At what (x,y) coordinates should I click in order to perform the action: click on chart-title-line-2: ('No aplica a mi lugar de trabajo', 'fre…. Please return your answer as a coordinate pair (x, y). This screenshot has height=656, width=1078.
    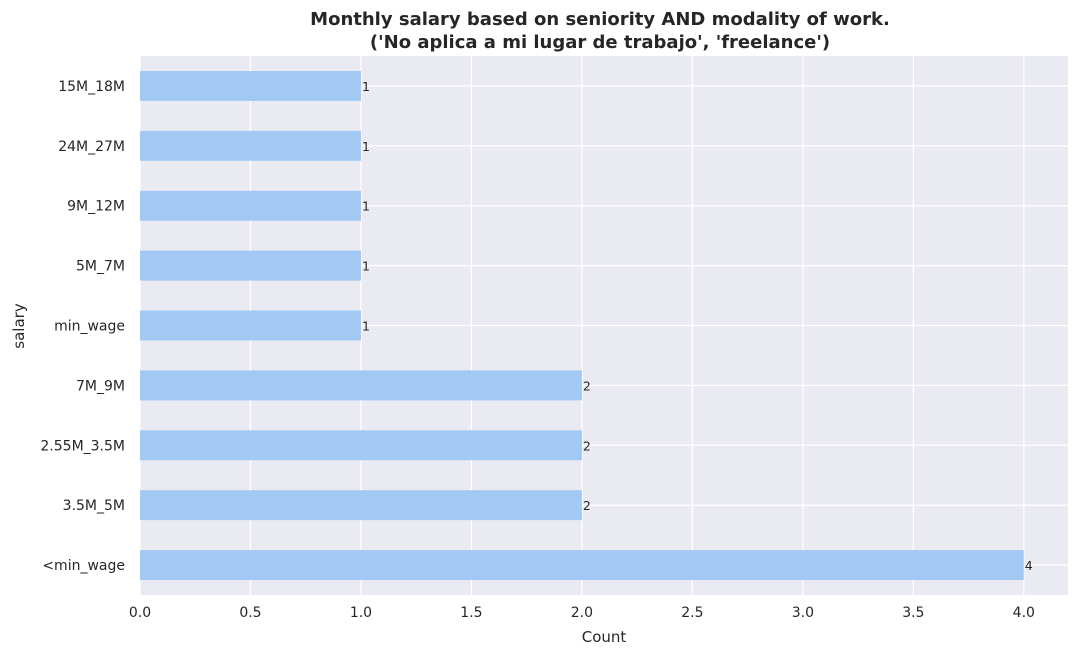
    Looking at the image, I should click on (600, 42).